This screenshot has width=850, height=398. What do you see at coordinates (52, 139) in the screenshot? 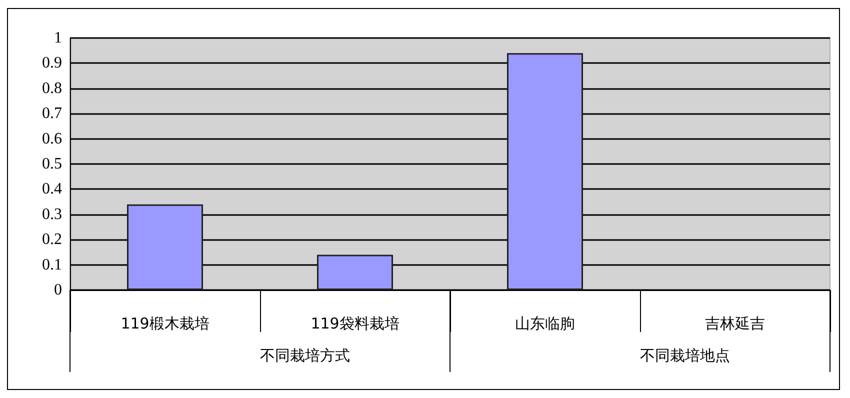
I see `y-tick-label: 0.6` at bounding box center [52, 139].